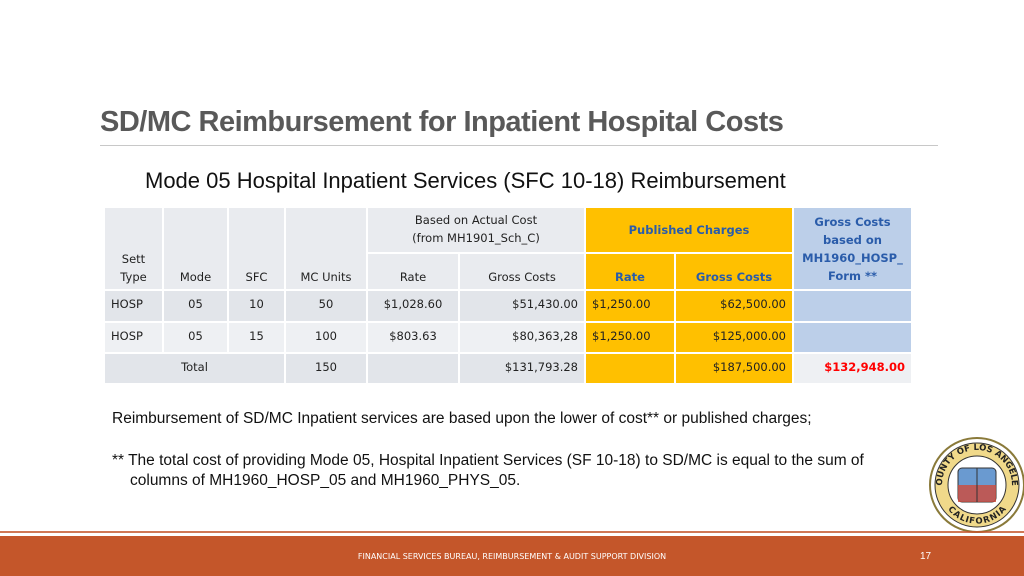 The width and height of the screenshot is (1024, 576). I want to click on table-cell: 15, so click(256, 337).